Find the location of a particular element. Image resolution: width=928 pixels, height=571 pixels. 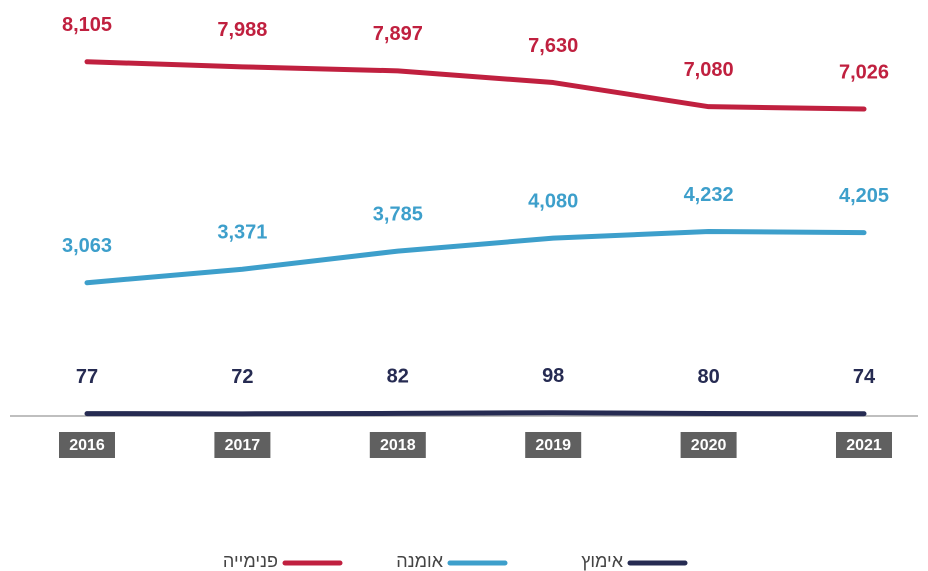

data-label: 3,371 is located at coordinates (242, 233).